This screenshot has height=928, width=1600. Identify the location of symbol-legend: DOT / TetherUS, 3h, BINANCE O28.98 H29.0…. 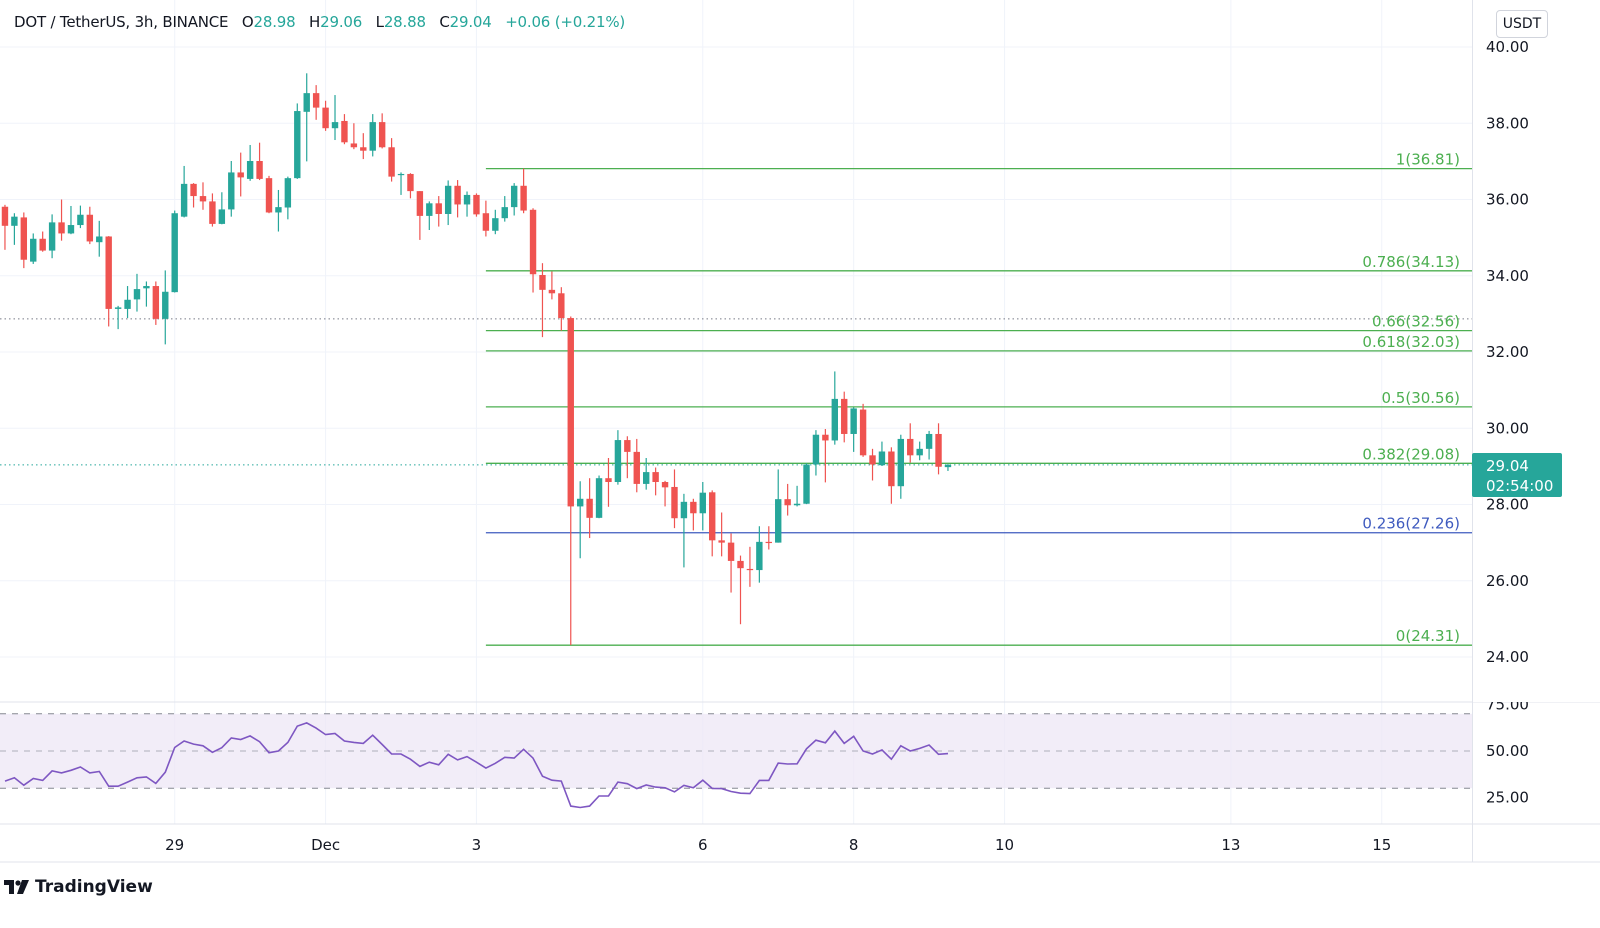
(319, 22).